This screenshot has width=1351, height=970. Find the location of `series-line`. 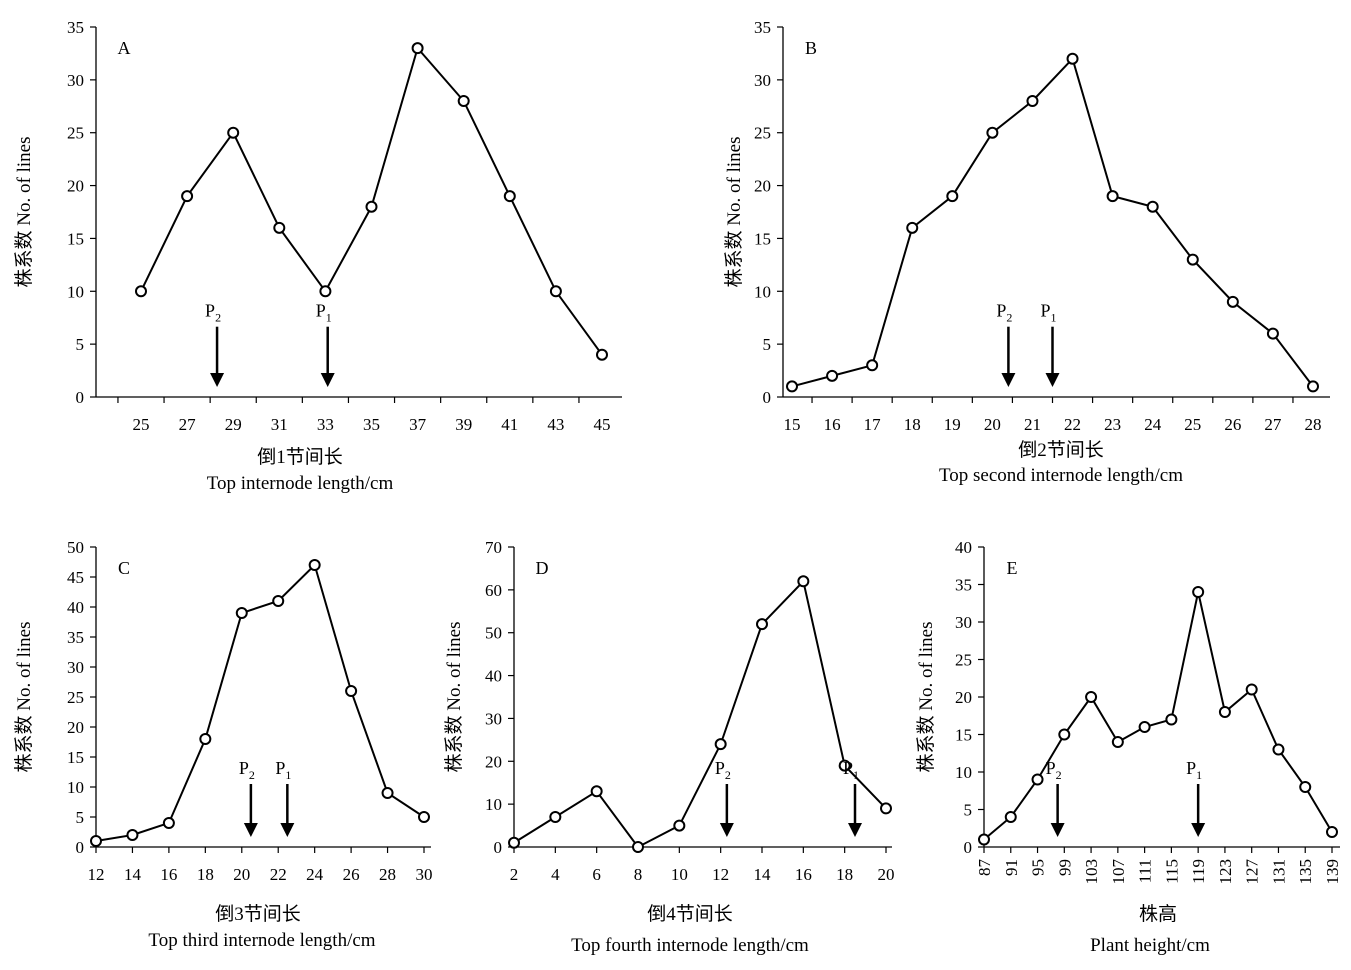

series-line is located at coordinates (1052, 222).